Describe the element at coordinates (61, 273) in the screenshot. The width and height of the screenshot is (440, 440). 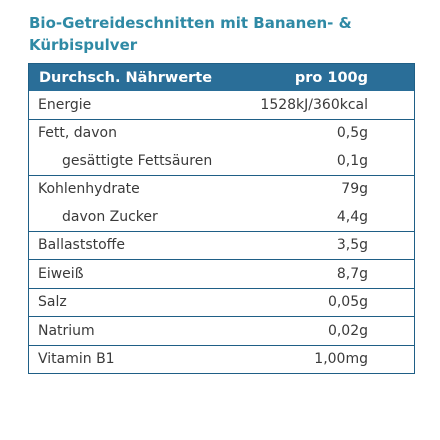
I see `row-label: Eiweiß` at that location.